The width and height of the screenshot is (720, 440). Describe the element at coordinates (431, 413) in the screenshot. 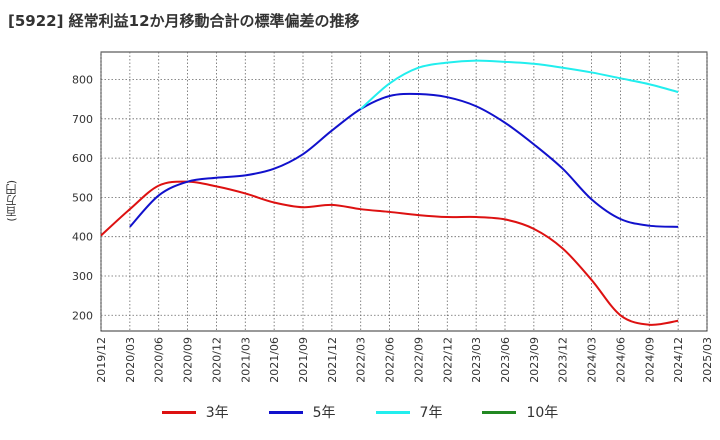

I see `legend-label: 7年` at that location.